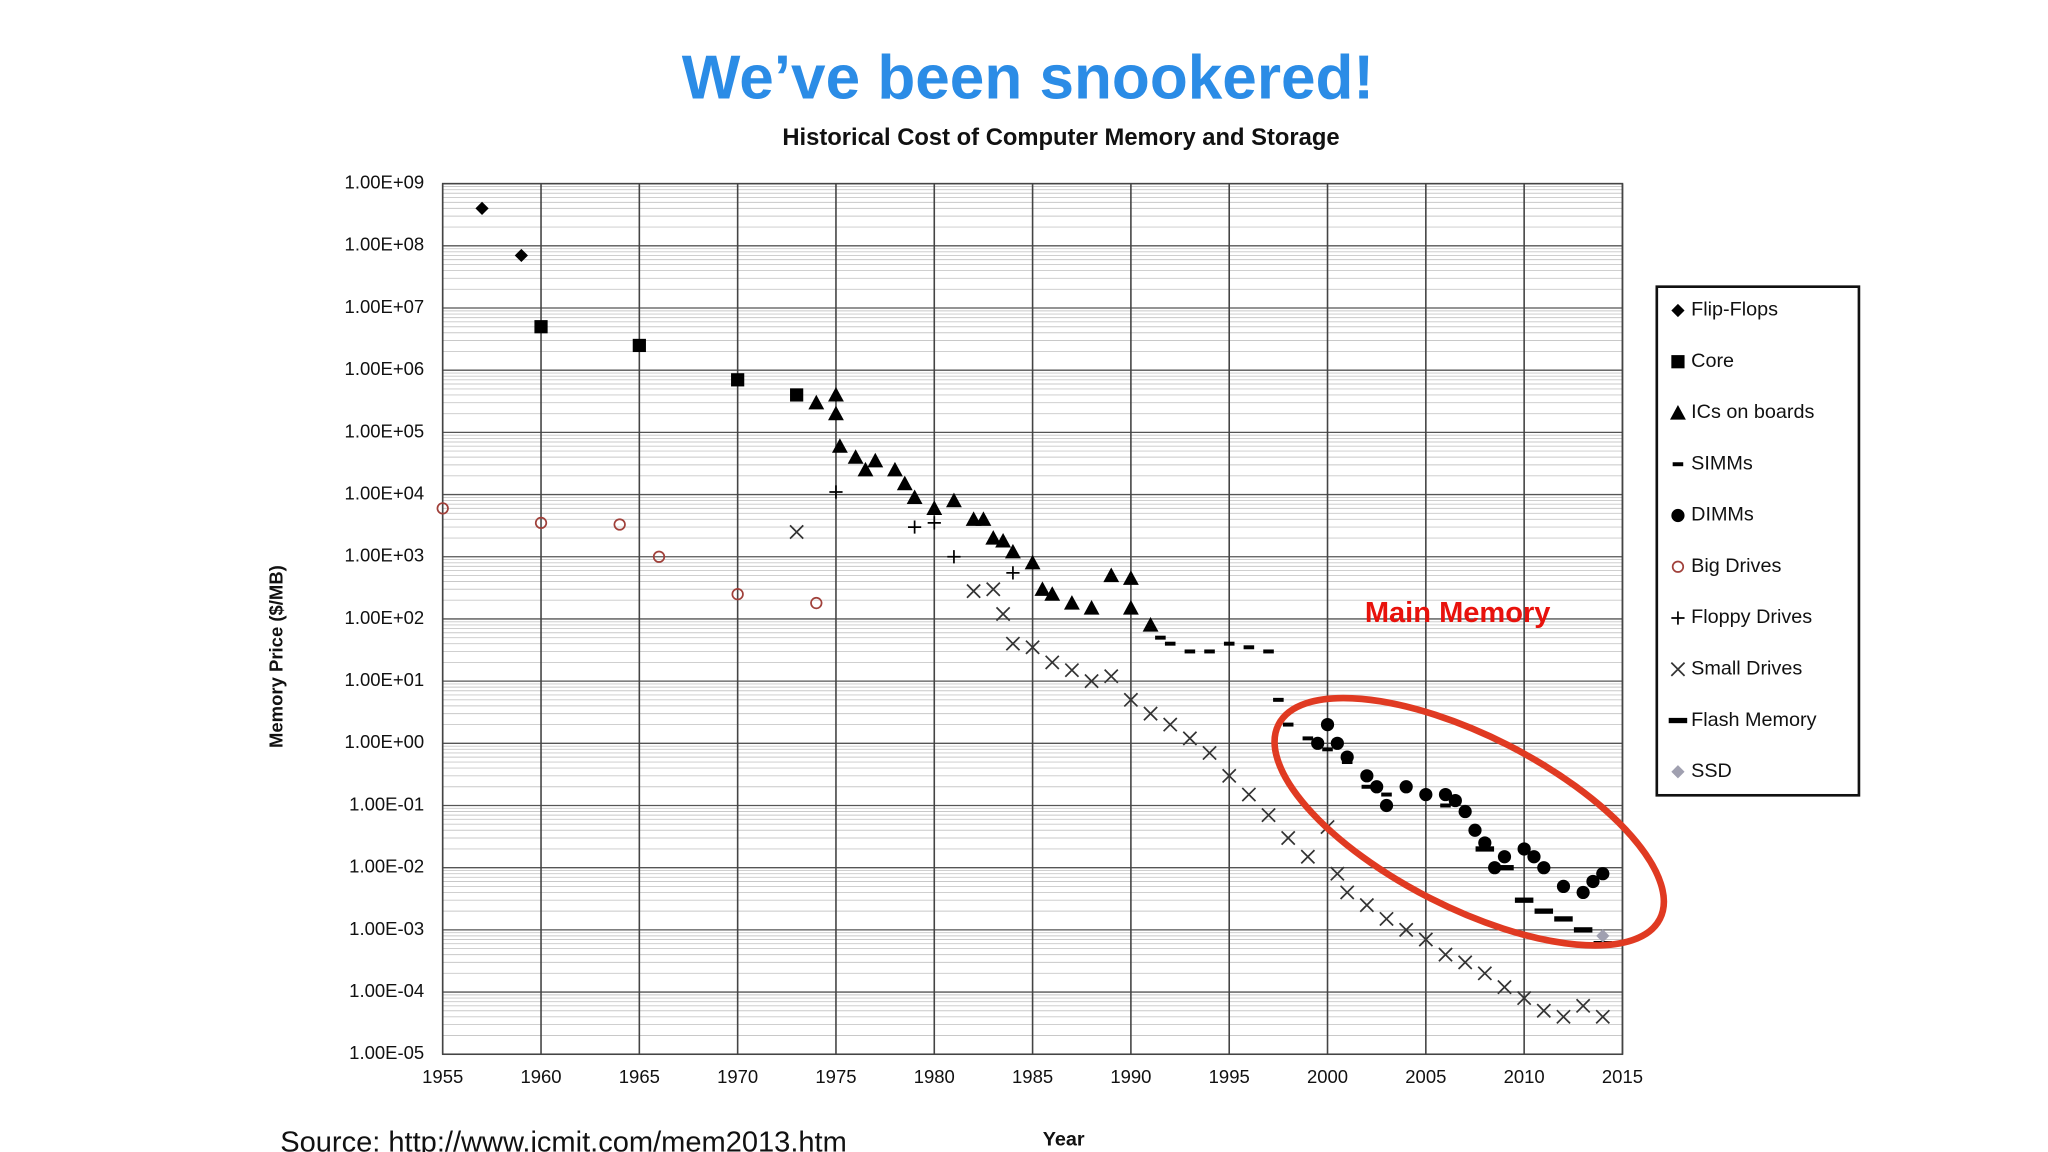 Image resolution: width=2048 pixels, height=1152 pixels. What do you see at coordinates (835, 1076) in the screenshot?
I see `x-tick-label: 1975` at bounding box center [835, 1076].